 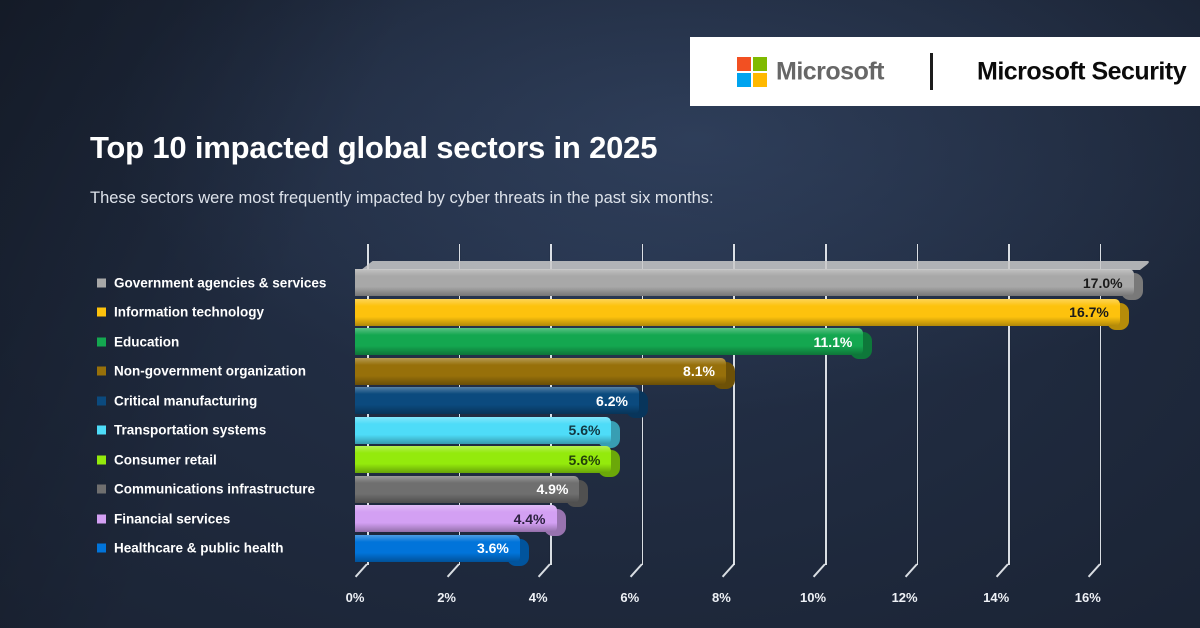 What do you see at coordinates (220, 283) in the screenshot?
I see `category-label: Government agencies & services` at bounding box center [220, 283].